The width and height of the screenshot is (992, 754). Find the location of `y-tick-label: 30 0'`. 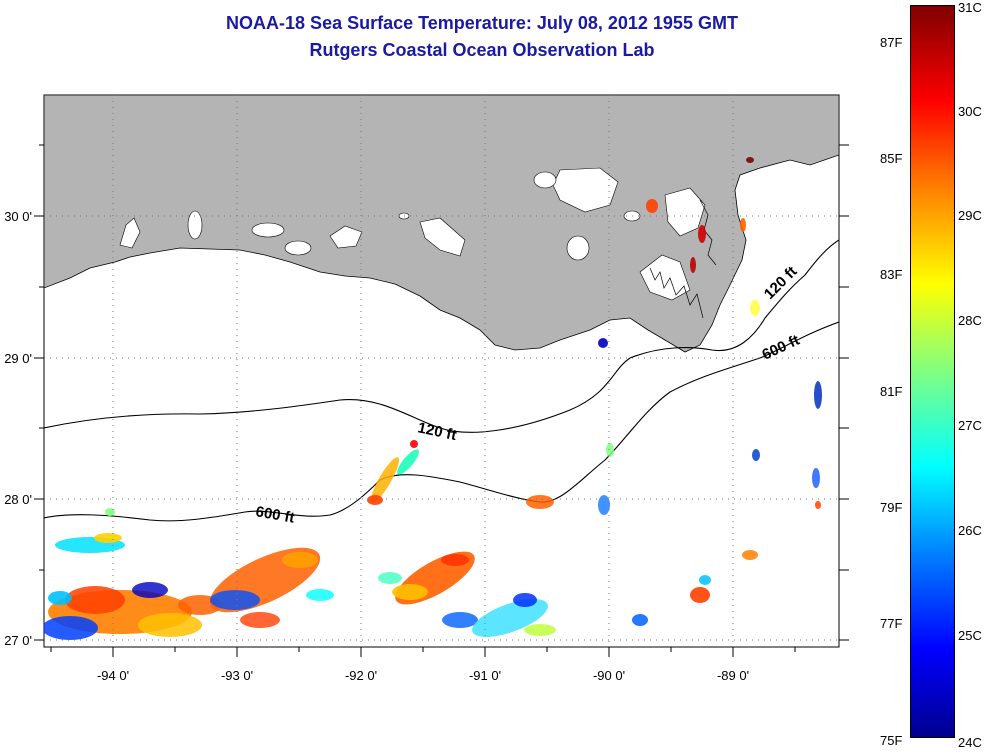

y-tick-label: 30 0' is located at coordinates (18, 216).